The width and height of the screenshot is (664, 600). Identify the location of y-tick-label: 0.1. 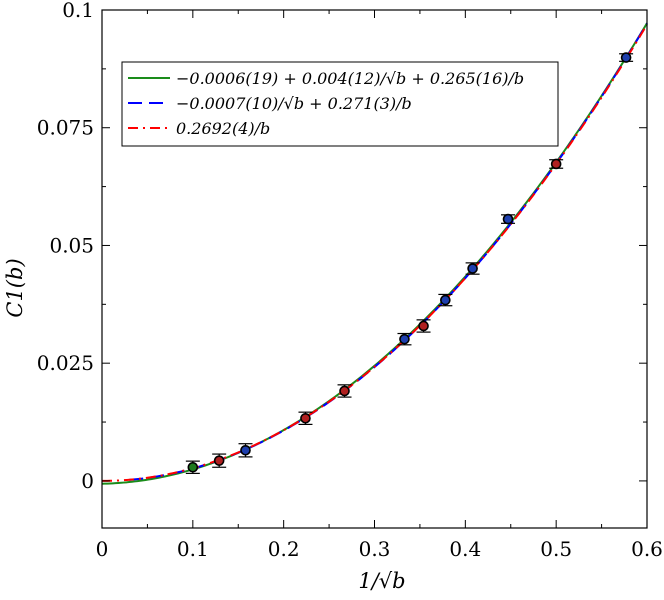
(78, 11).